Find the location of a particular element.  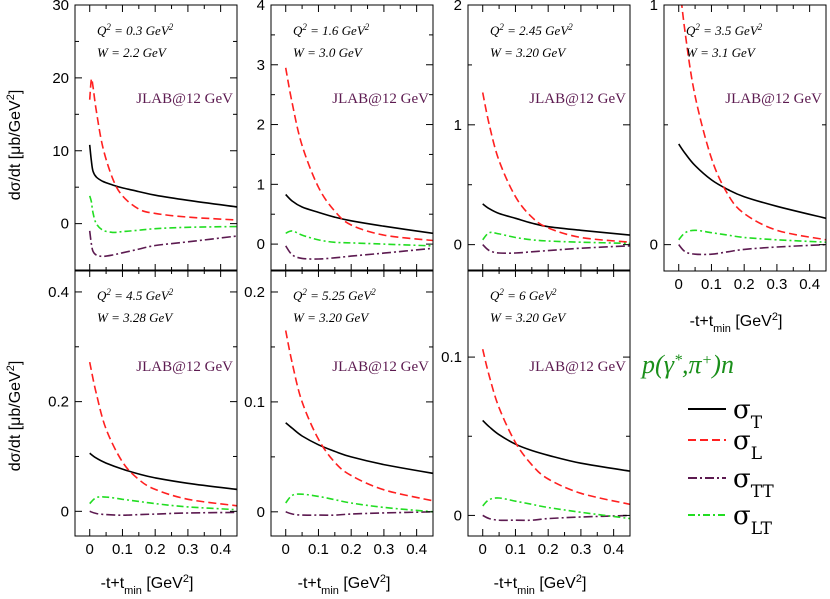

legend-label-T: σT is located at coordinates (748, 414).